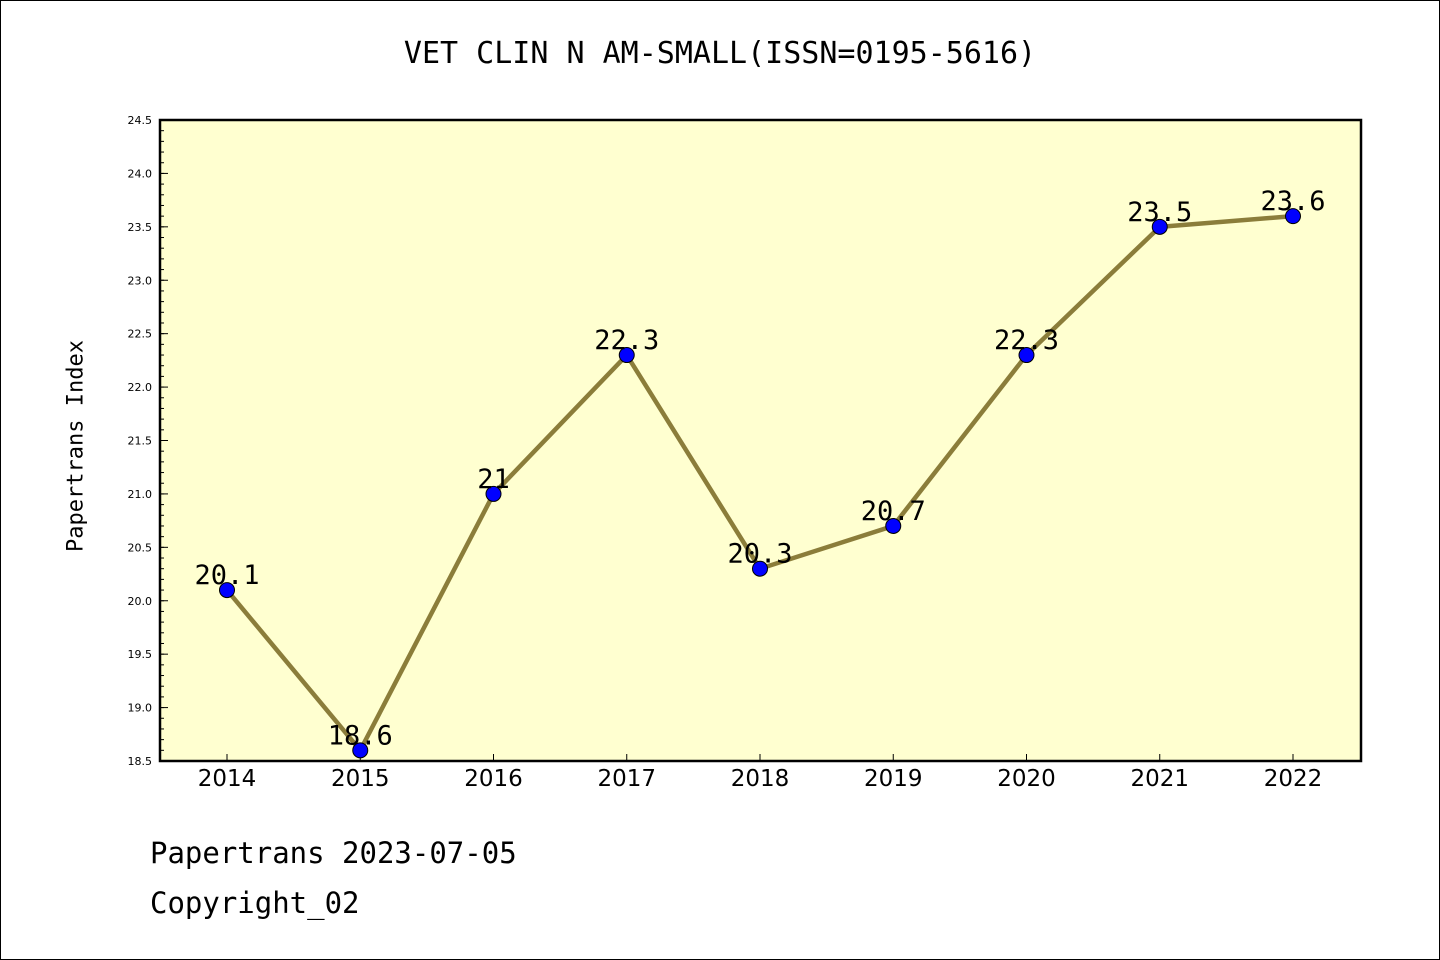 The image size is (1440, 960). I want to click on y-tick-label: 19.0, so click(140, 708).